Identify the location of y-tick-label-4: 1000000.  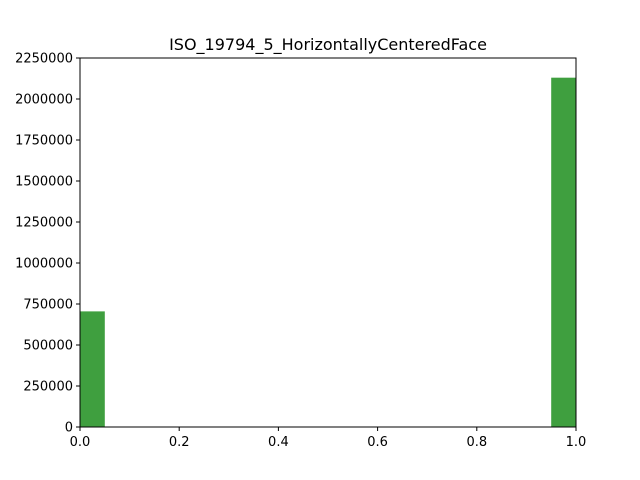
(44, 264).